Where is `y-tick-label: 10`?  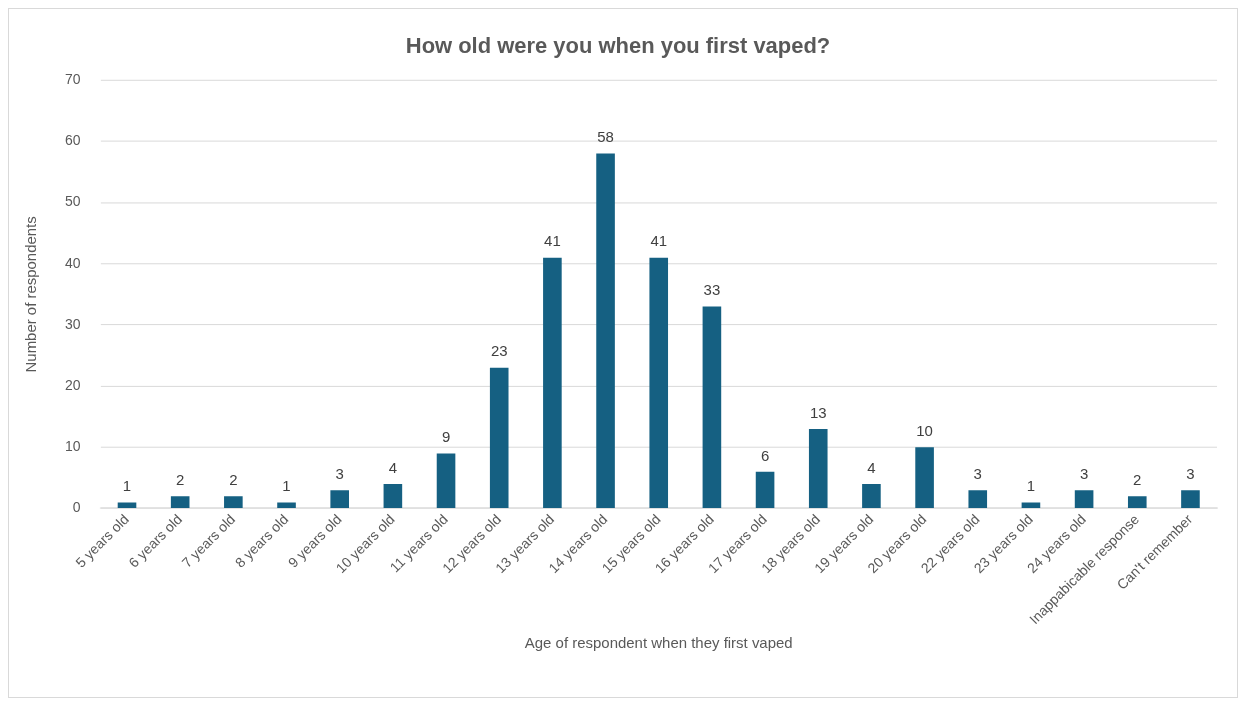 y-tick-label: 10 is located at coordinates (72, 446).